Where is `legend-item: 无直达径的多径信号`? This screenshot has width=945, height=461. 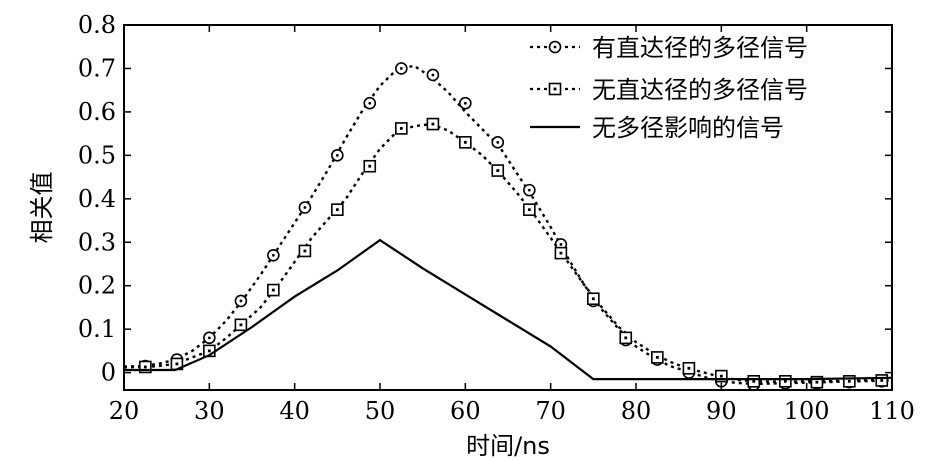 legend-item: 无直达径的多径信号 is located at coordinates (669, 90).